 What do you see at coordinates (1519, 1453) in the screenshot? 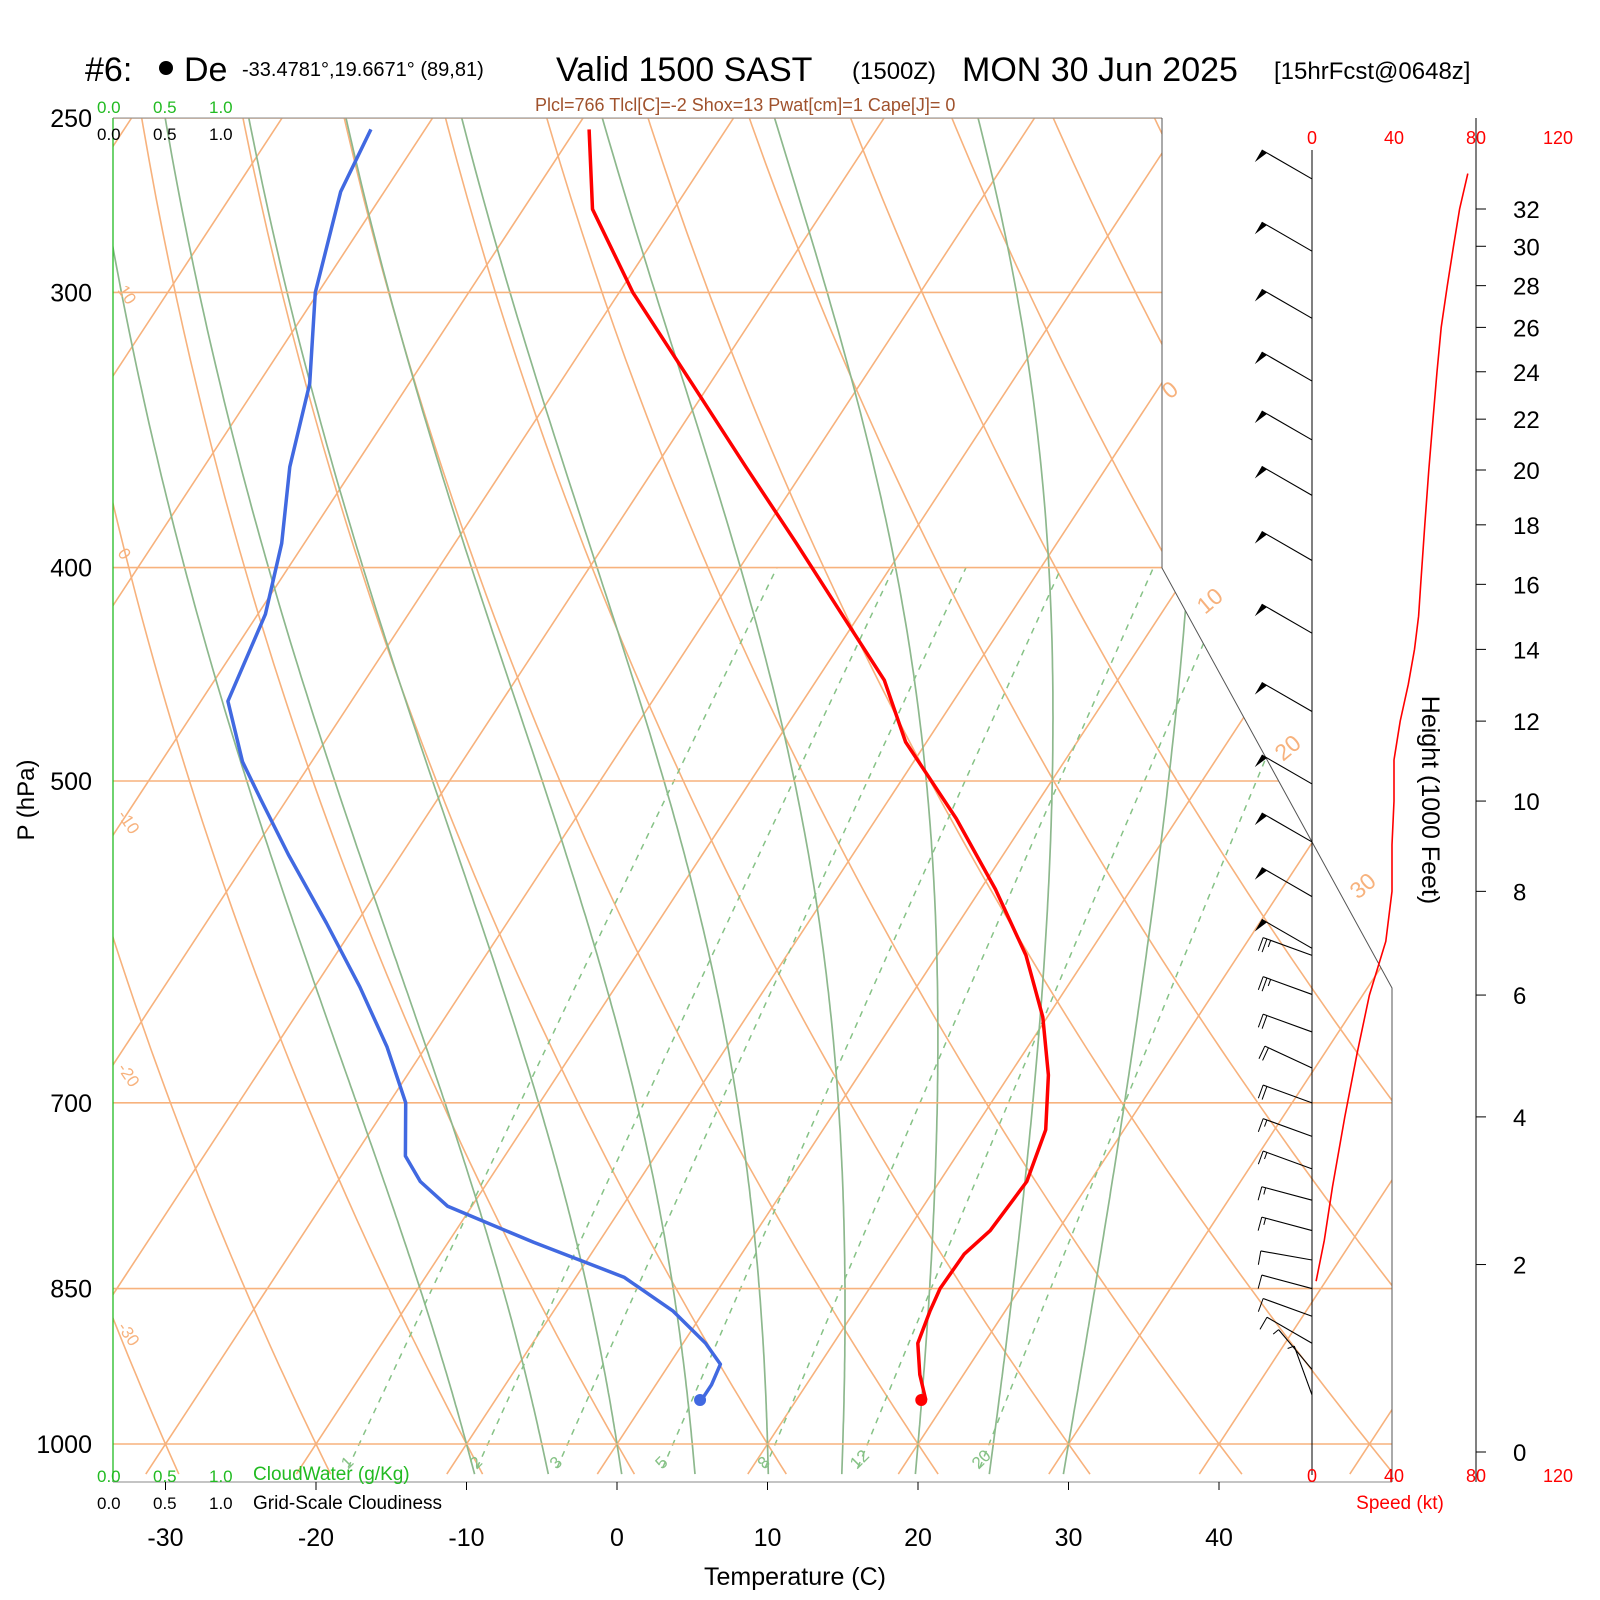
I see `height-tick-label: 0` at bounding box center [1519, 1453].